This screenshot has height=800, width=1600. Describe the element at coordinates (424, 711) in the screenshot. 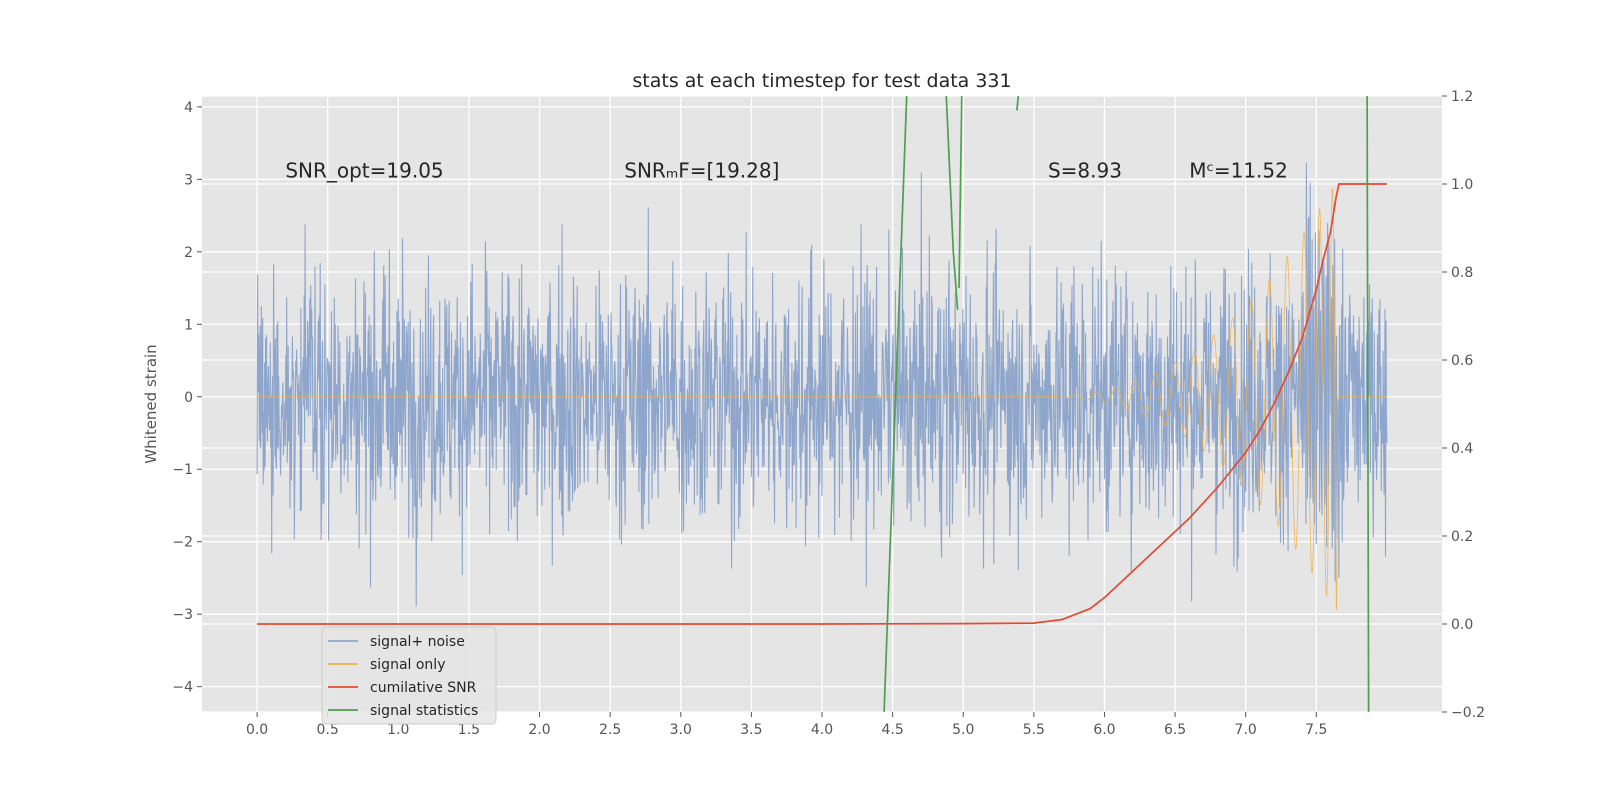

I see `legend-entry: signal statistics` at that location.